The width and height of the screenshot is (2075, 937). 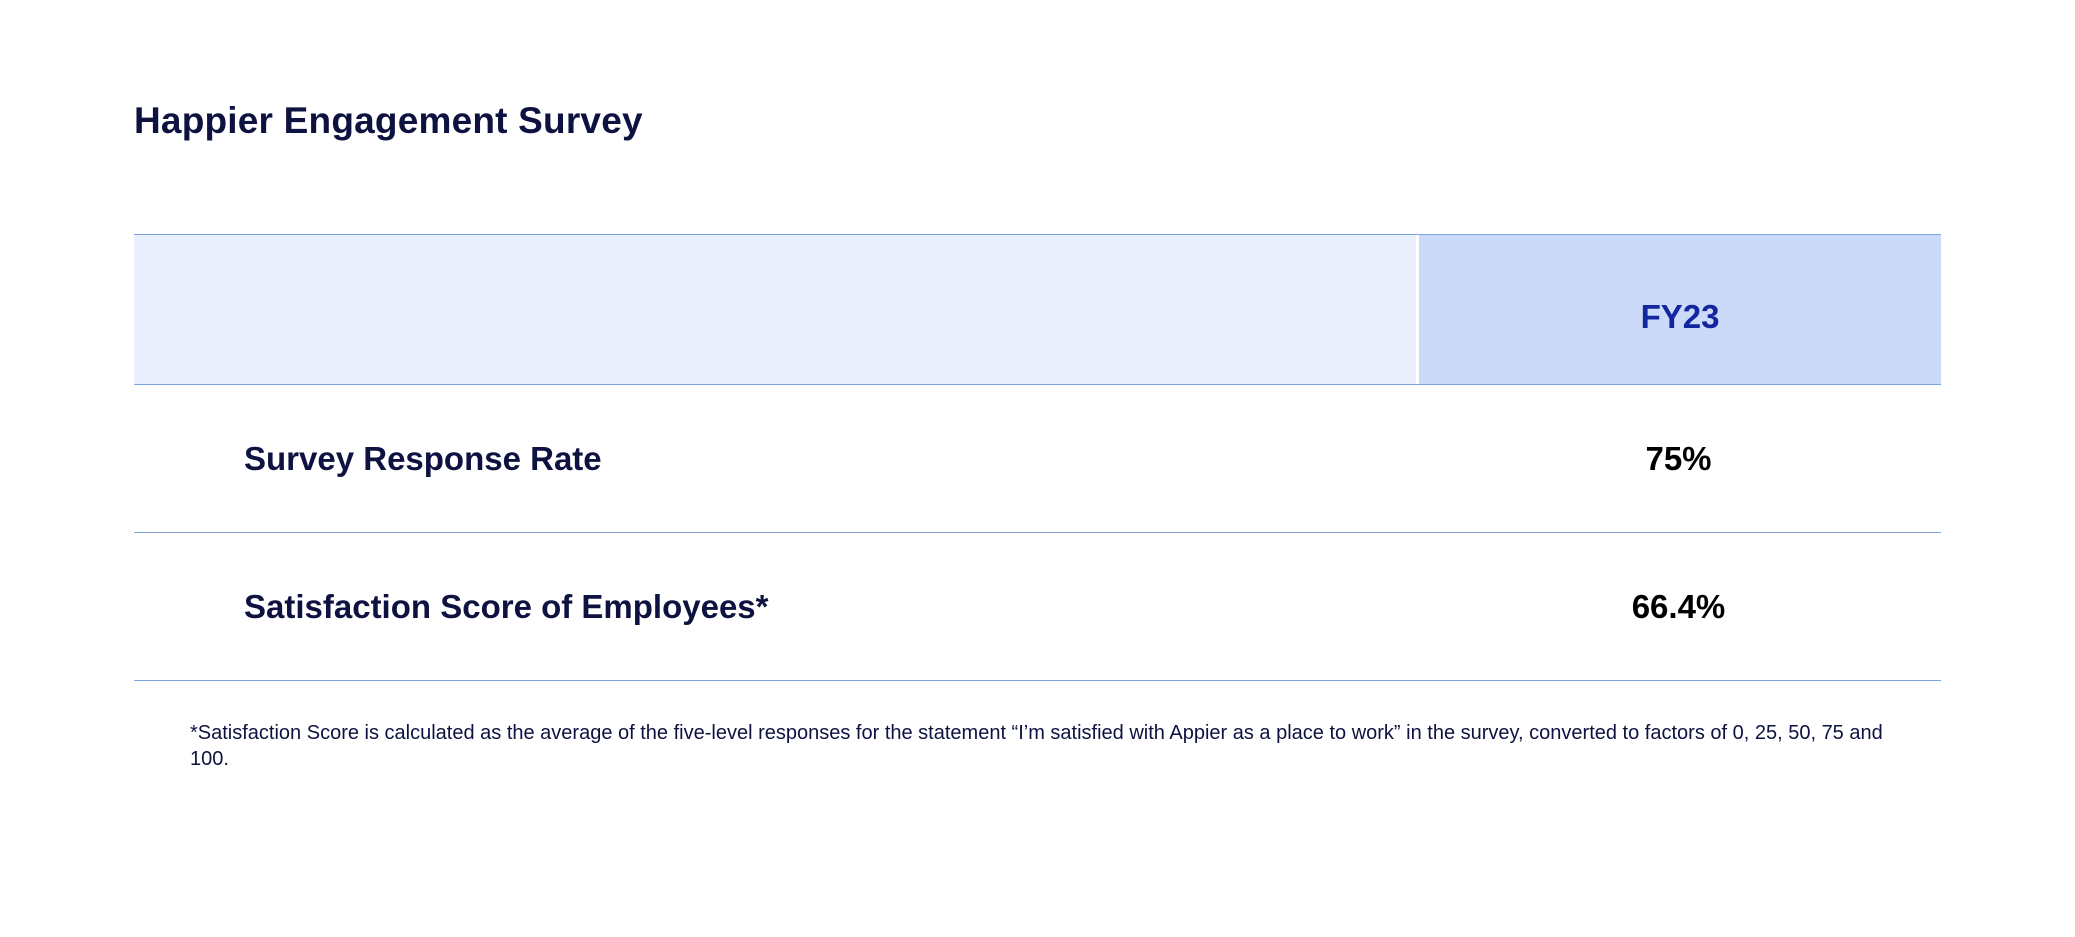 I want to click on row-label: Satisfaction Score of Employees*, so click(x=506, y=606).